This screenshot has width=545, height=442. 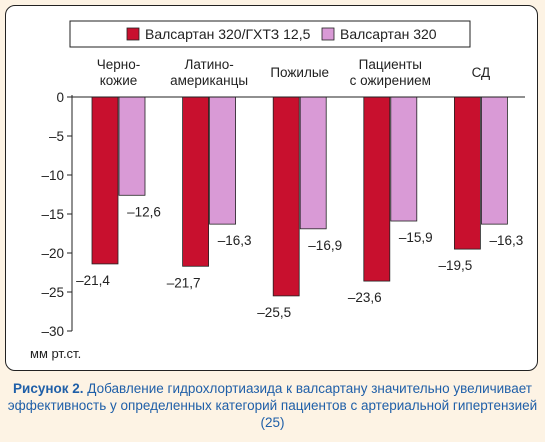 I want to click on data-label: –16,9, so click(x=325, y=245).